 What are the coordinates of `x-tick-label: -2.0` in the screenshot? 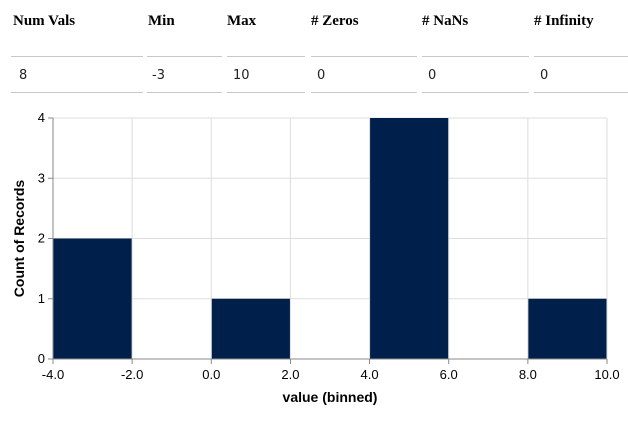 It's located at (132, 374).